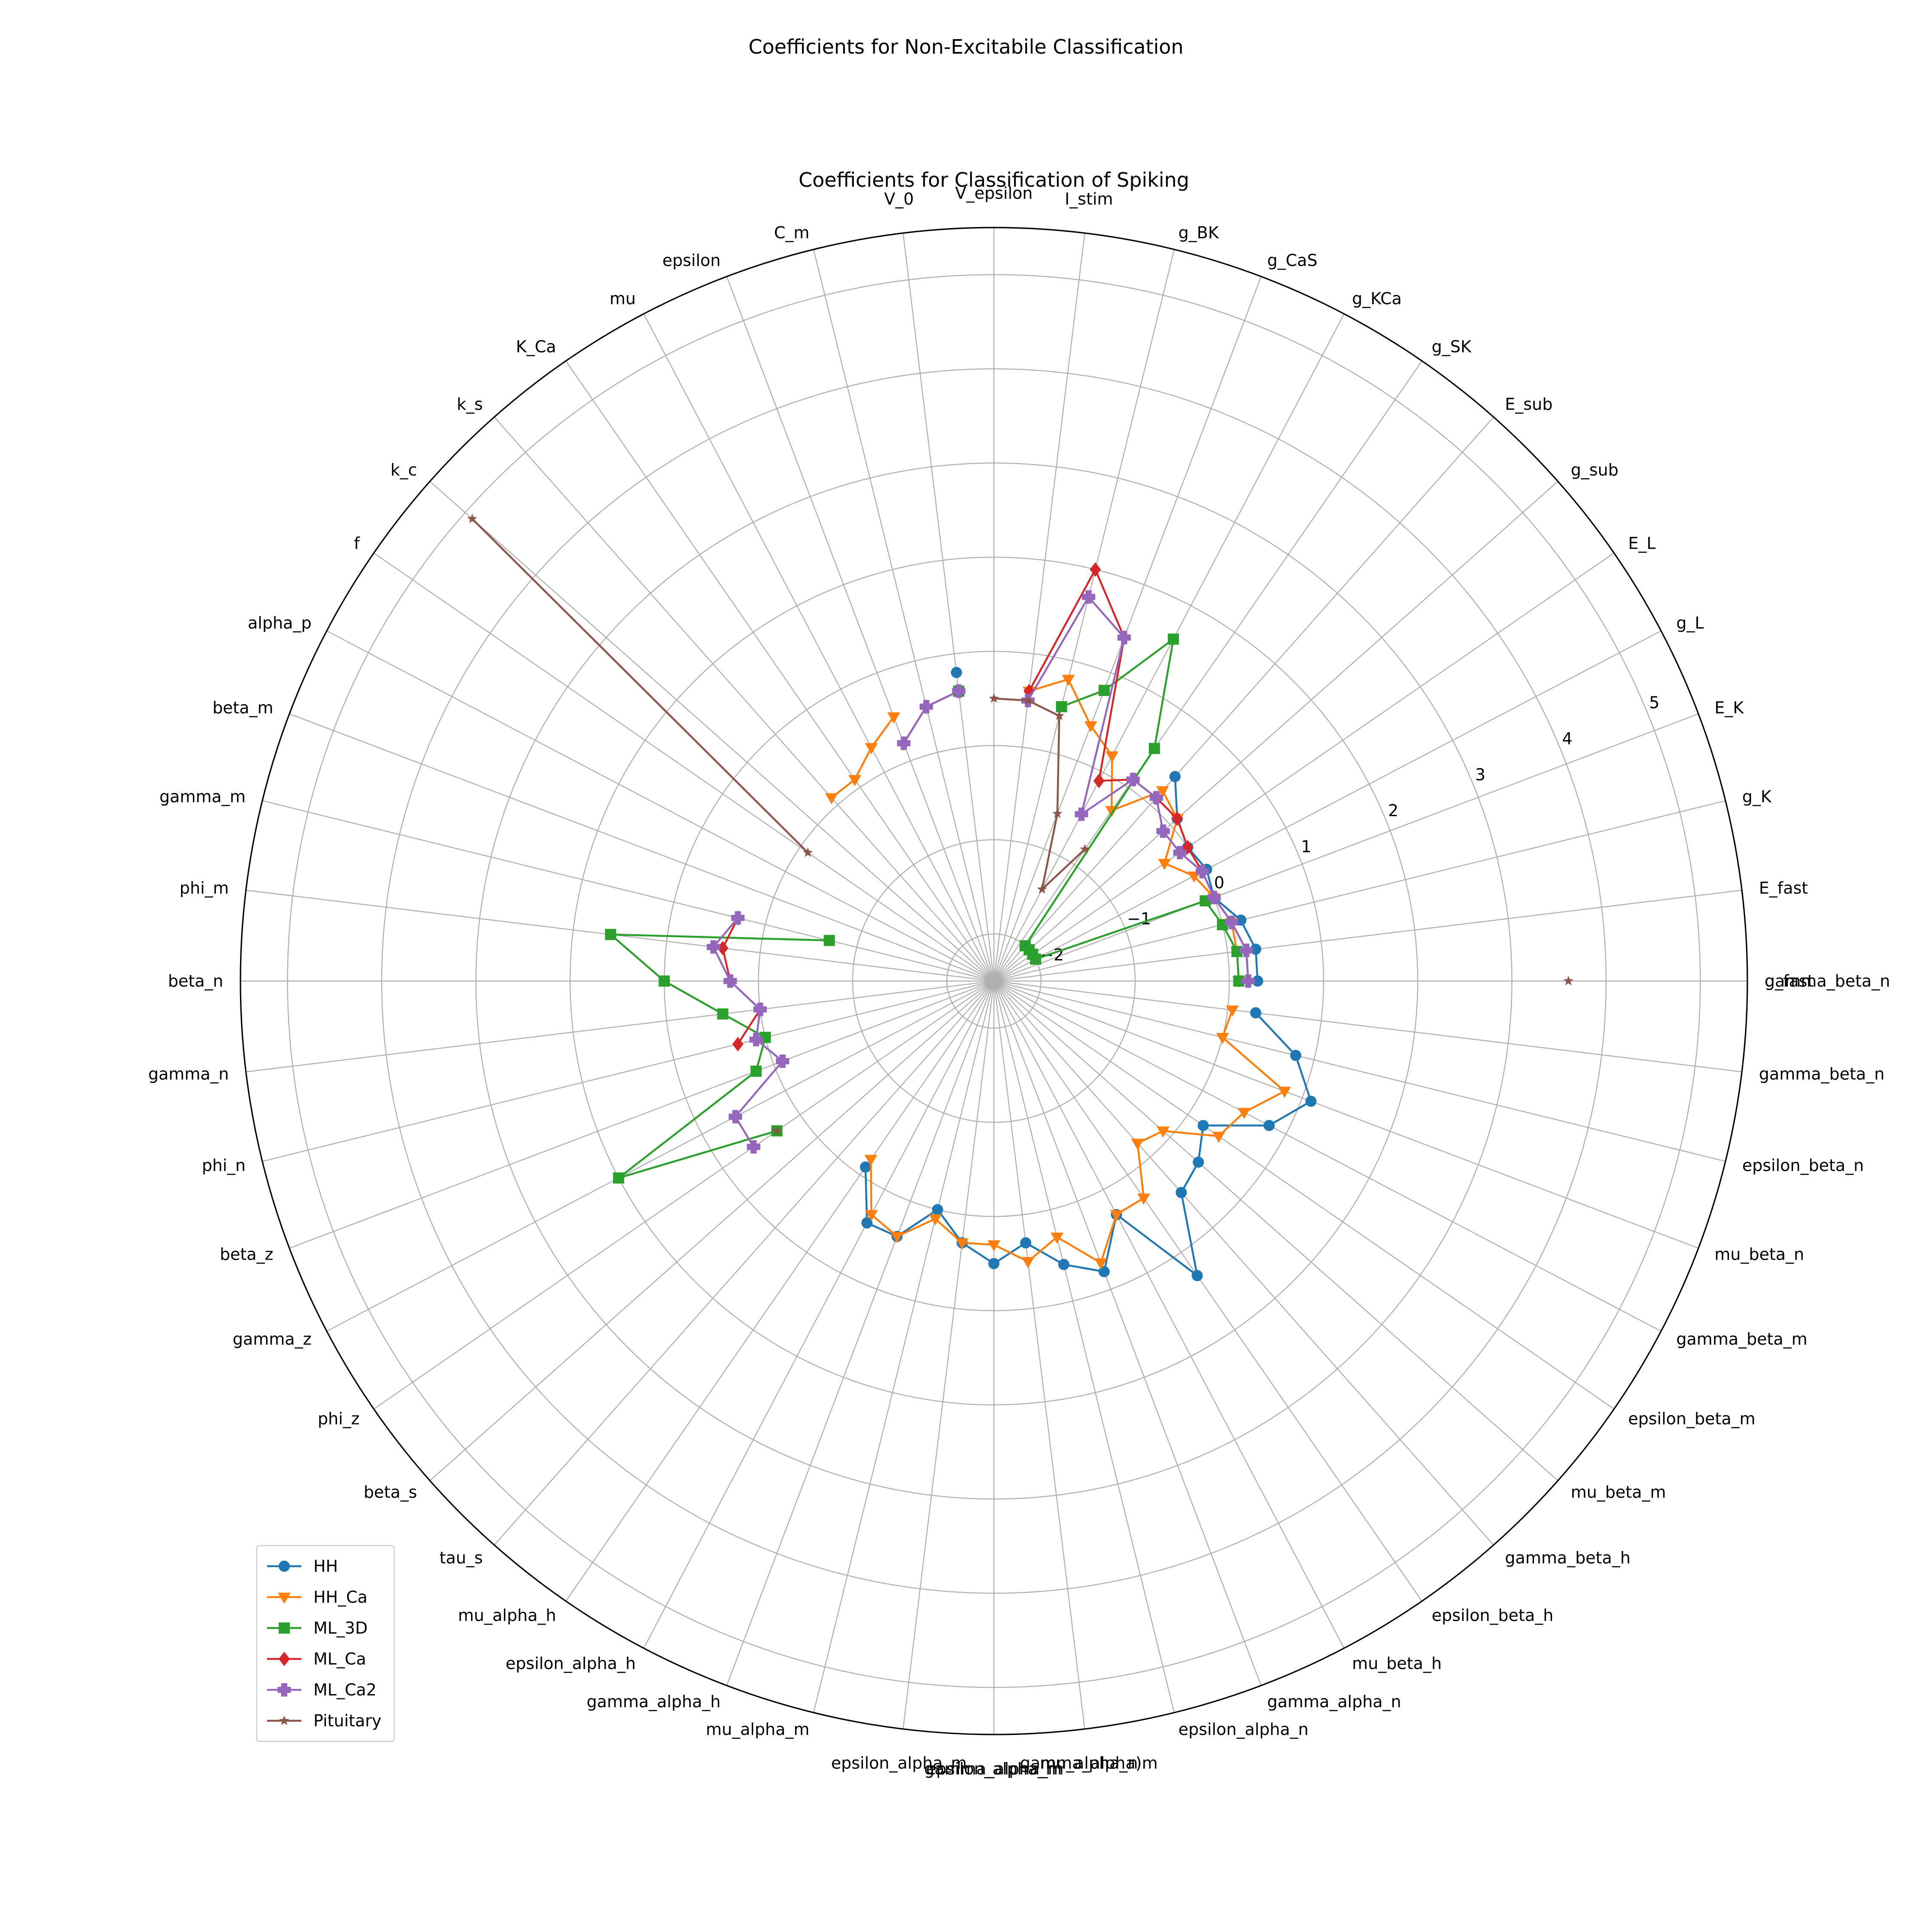 The image size is (1932, 1932). I want to click on category-label: mu_alpha_h, so click(507, 1616).